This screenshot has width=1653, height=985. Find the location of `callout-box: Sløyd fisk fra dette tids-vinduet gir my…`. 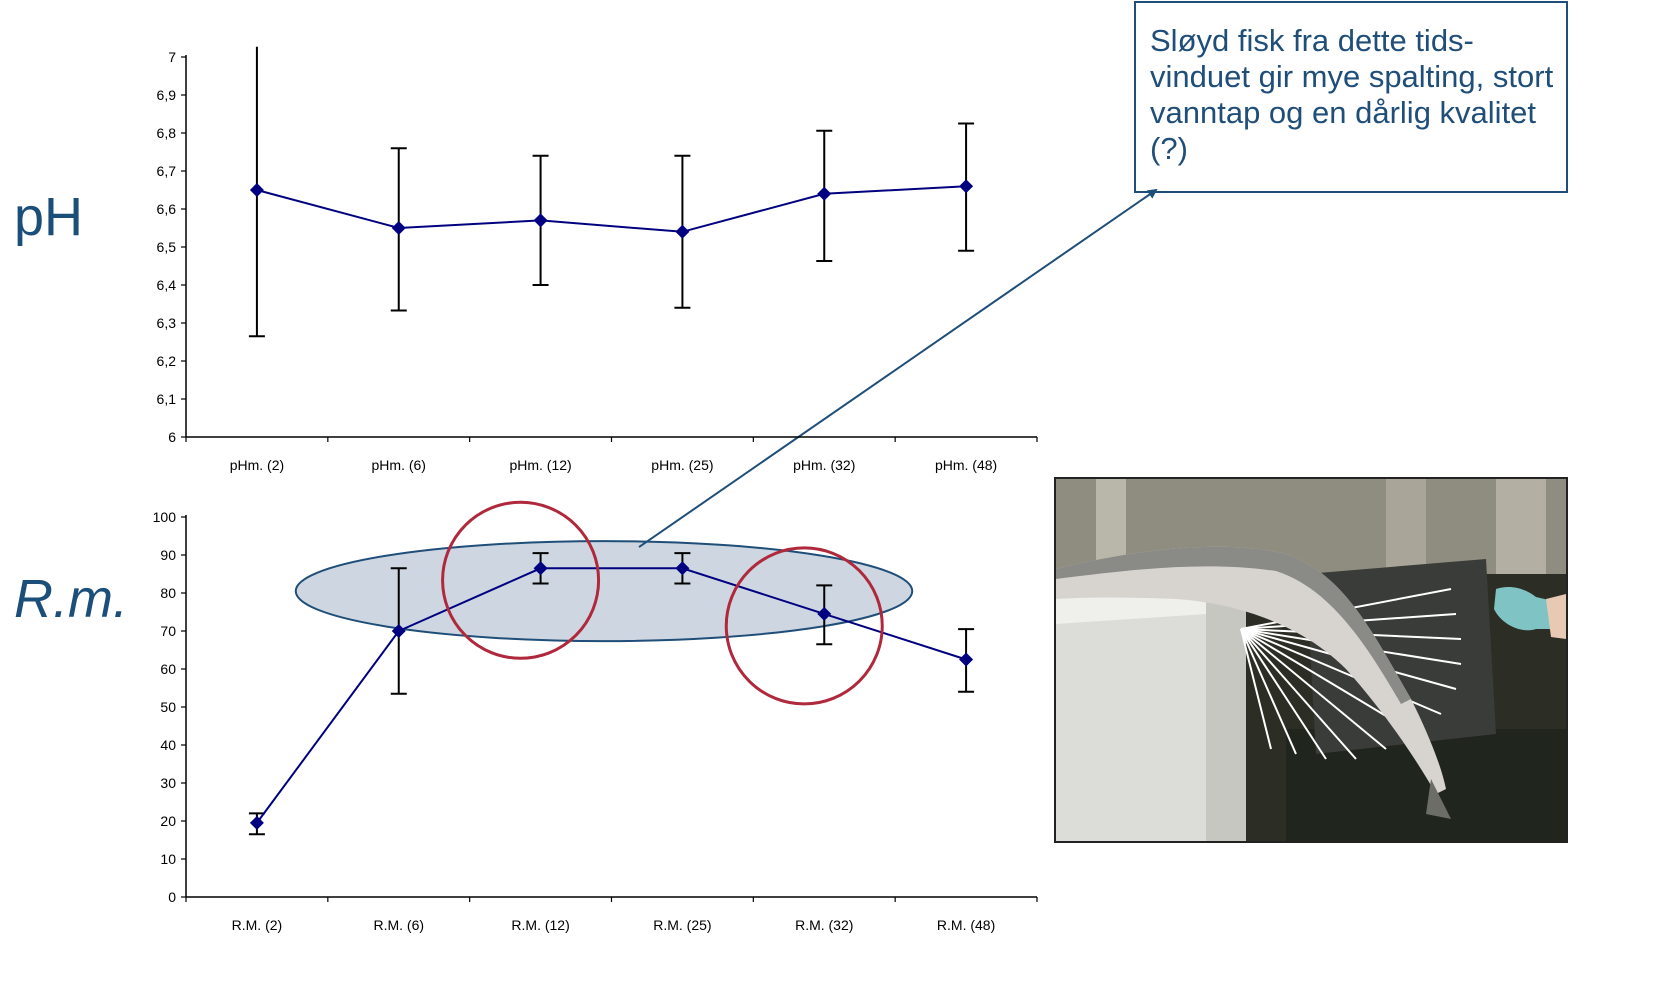

callout-box: Sløyd fisk fra dette tids-vinduet gir my… is located at coordinates (1351, 97).